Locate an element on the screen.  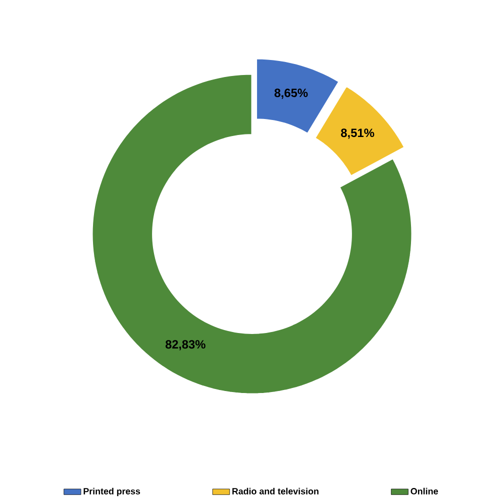
data-label: 8,51% is located at coordinates (357, 133).